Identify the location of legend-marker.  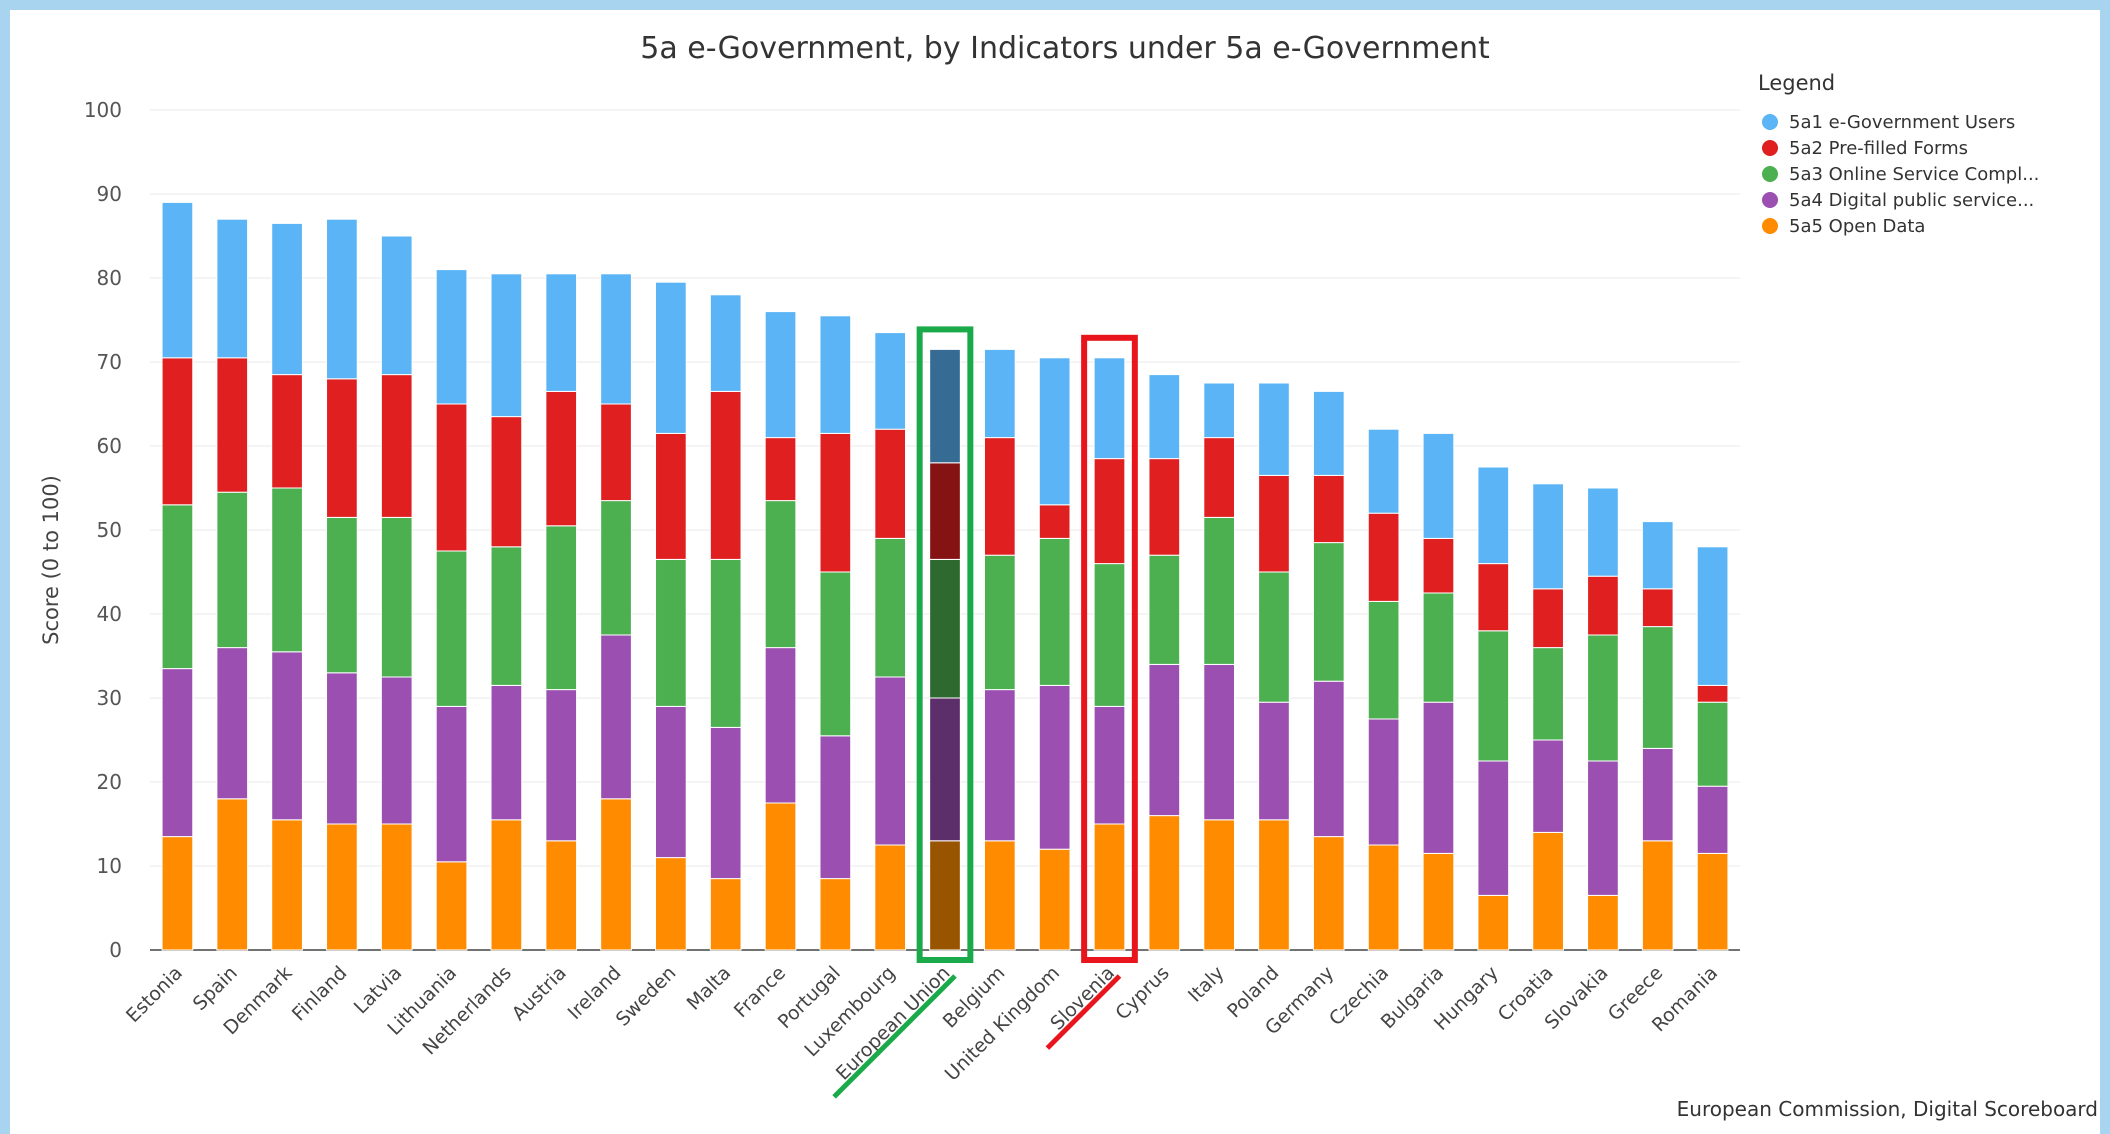
(1770, 148).